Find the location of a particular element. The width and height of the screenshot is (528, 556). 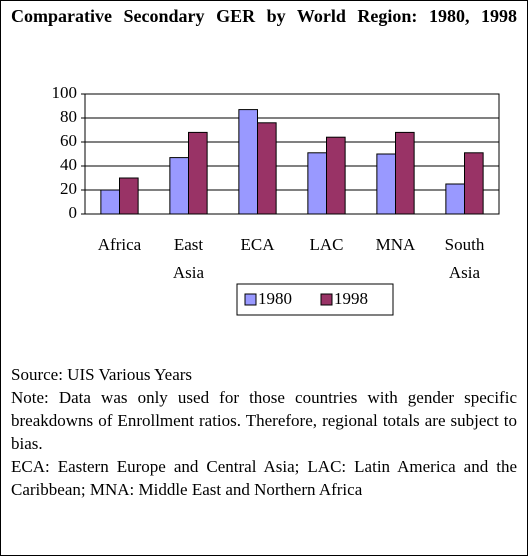

y-tick-label: 20 is located at coordinates (68, 188).